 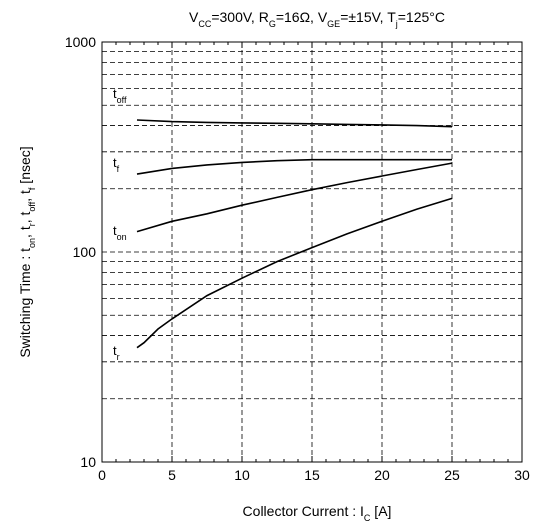 I want to click on x-tick-label: 15, so click(x=312, y=475).